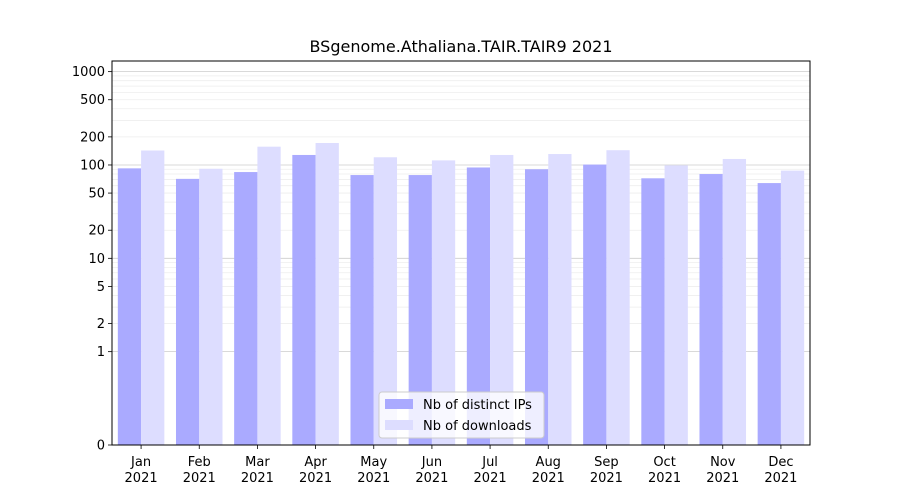 The width and height of the screenshot is (900, 504). Describe the element at coordinates (315, 462) in the screenshot. I see `x-tick-label-month: Apr` at that location.